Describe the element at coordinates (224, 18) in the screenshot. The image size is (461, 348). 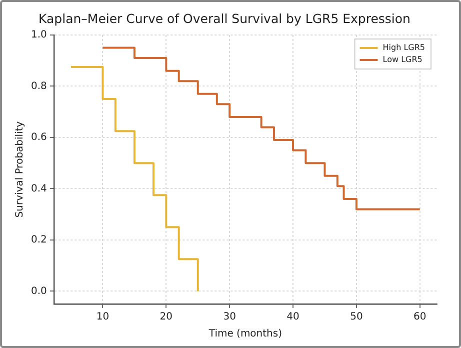
I see `chart-title: Kaplan–Meier Curve of Overall Survival by LGR5 Expression` at that location.